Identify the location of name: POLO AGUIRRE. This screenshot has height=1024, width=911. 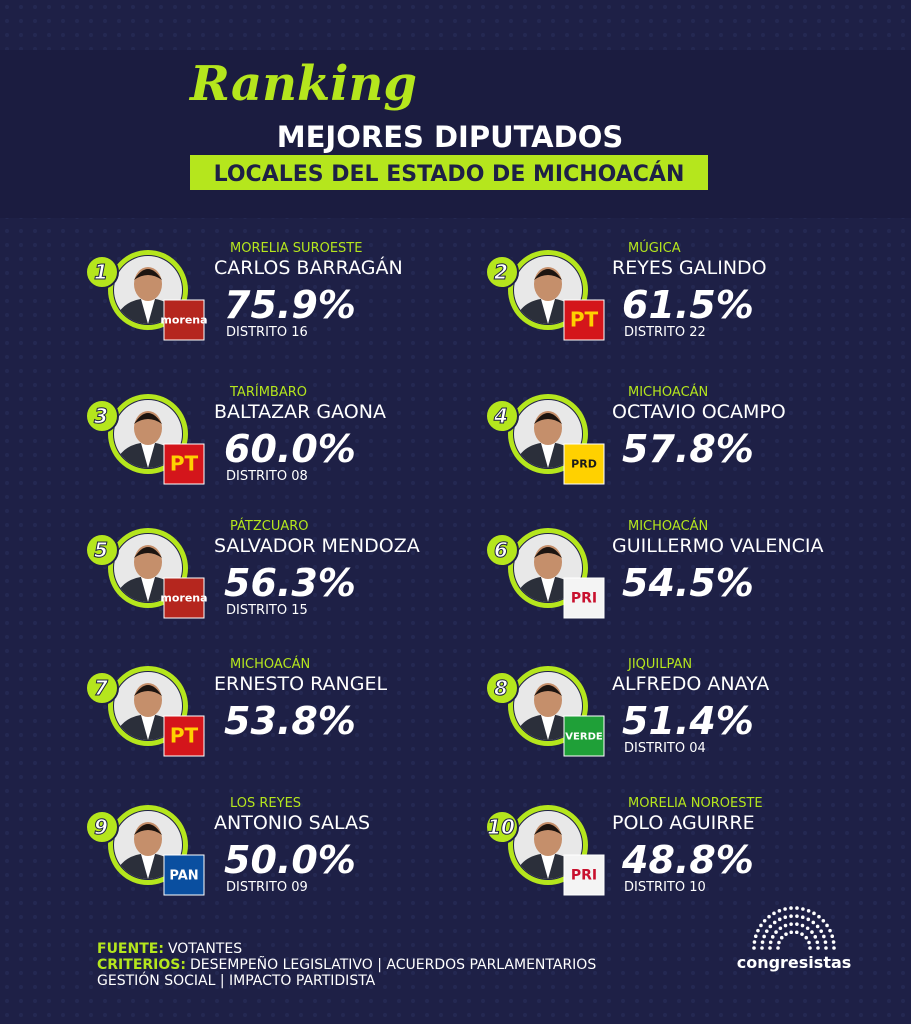
(683, 823).